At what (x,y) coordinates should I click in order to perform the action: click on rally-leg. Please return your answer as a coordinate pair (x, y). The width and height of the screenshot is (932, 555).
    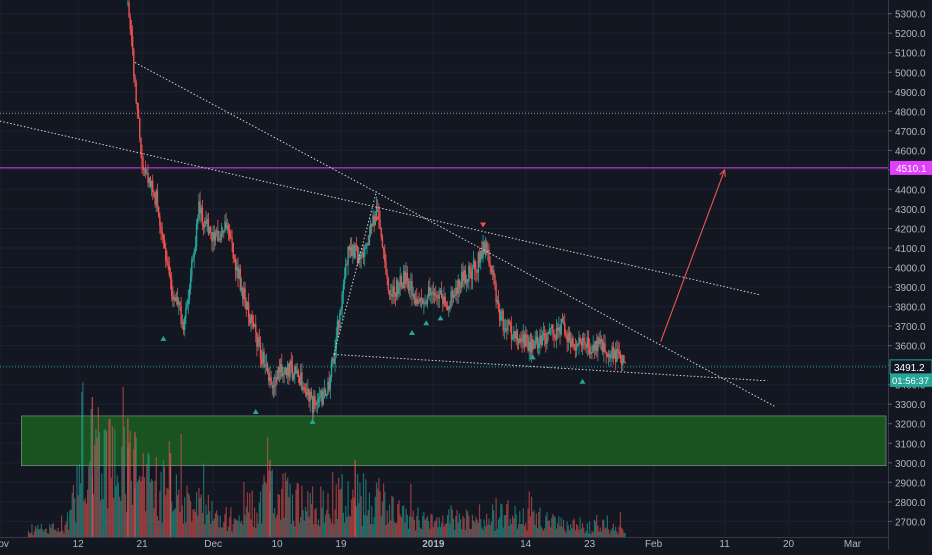
    Looking at the image, I should click on (355, 273).